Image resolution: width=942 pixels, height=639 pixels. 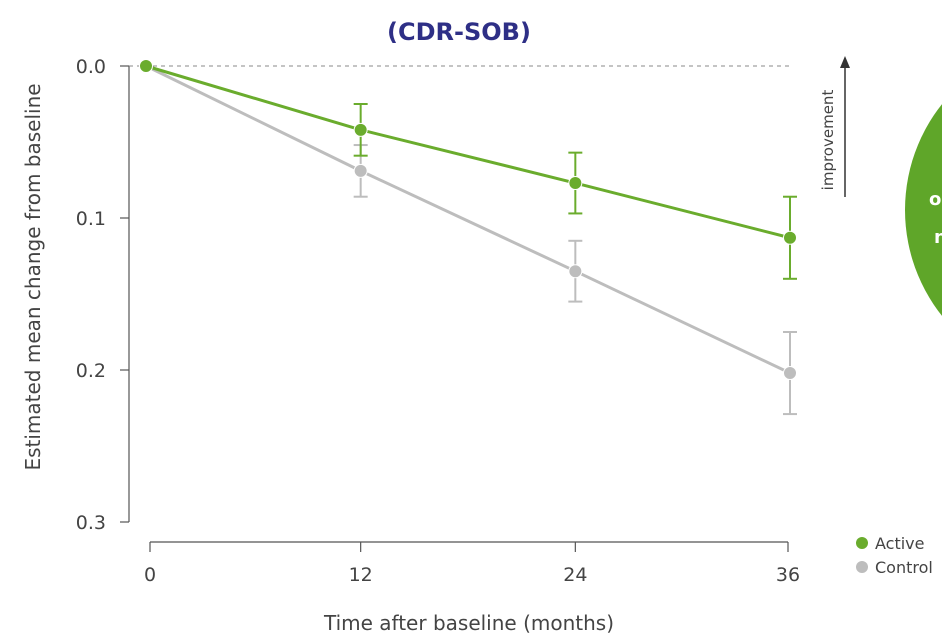 I want to click on legend: Active Control, so click(x=894, y=555).